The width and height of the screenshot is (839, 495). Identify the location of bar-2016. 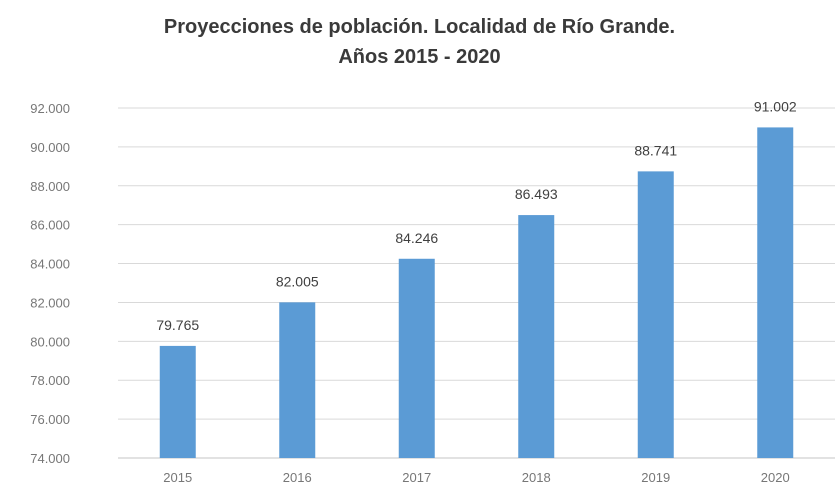
(297, 380).